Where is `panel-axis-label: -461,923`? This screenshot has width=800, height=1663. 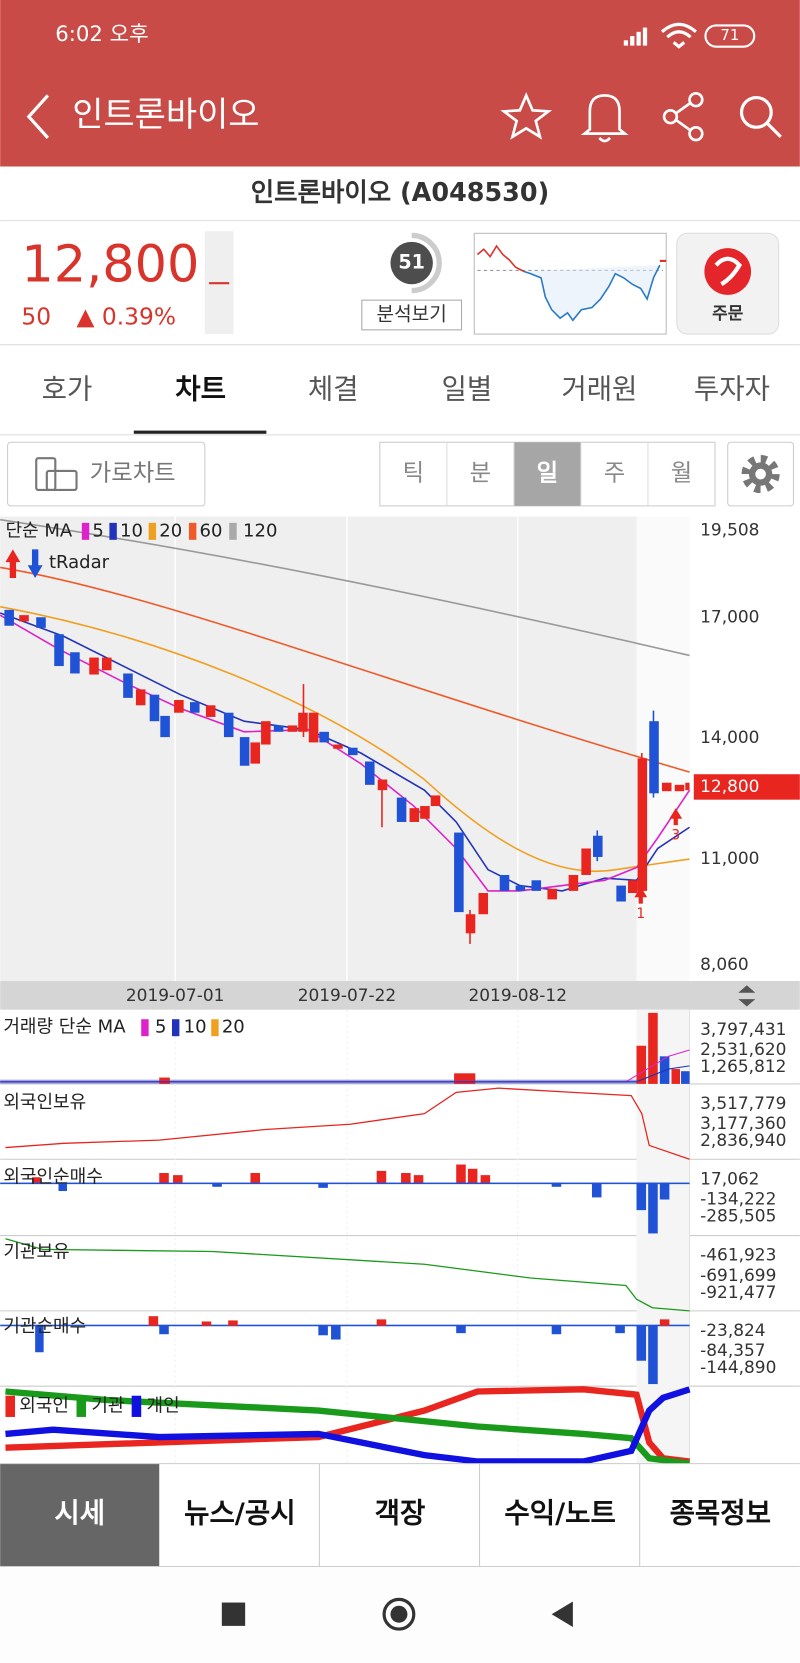
panel-axis-label: -461,923 is located at coordinates (738, 1255).